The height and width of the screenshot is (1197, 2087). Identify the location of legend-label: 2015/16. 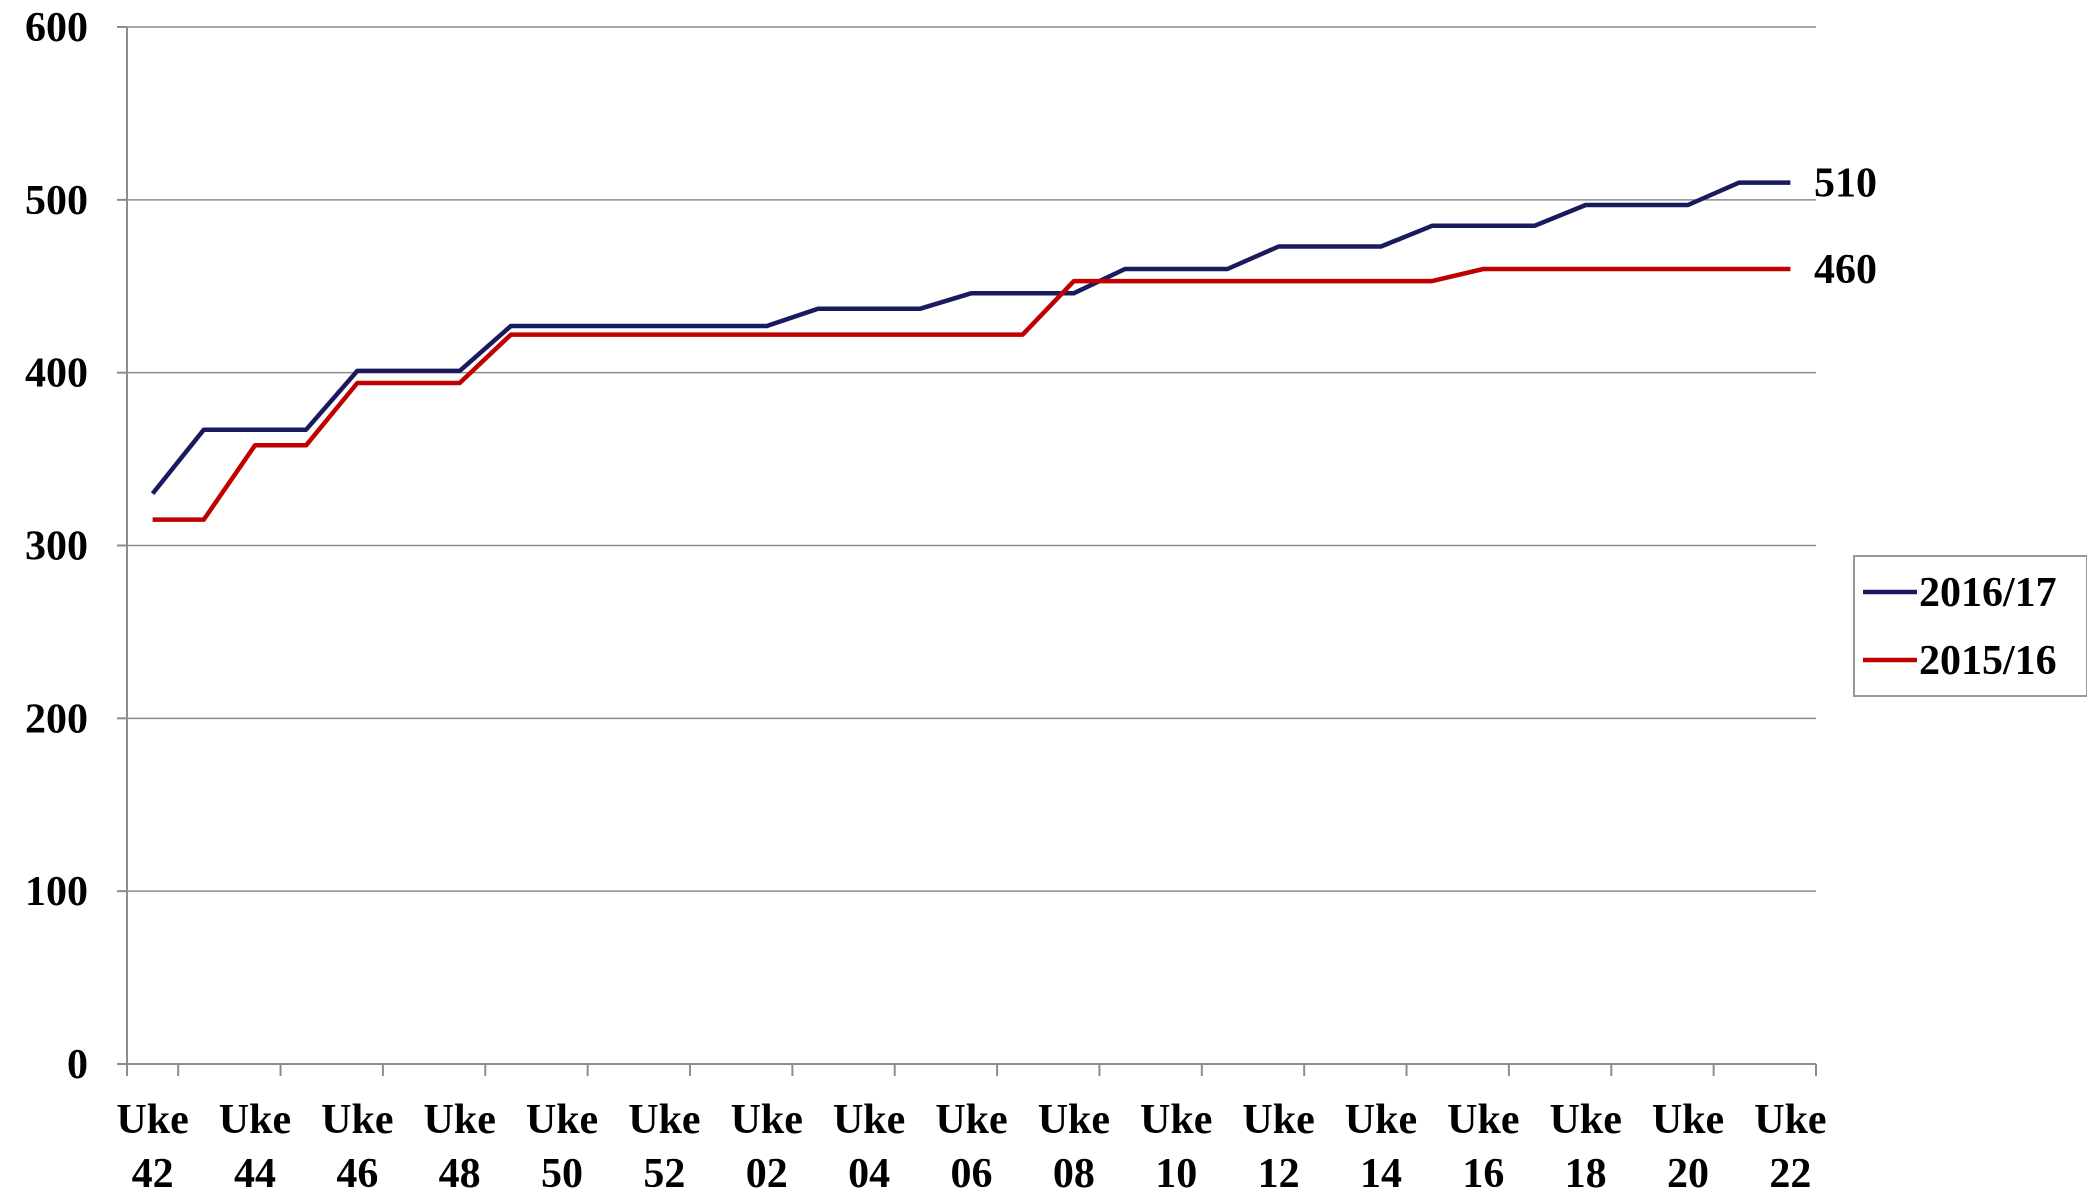
(1988, 661).